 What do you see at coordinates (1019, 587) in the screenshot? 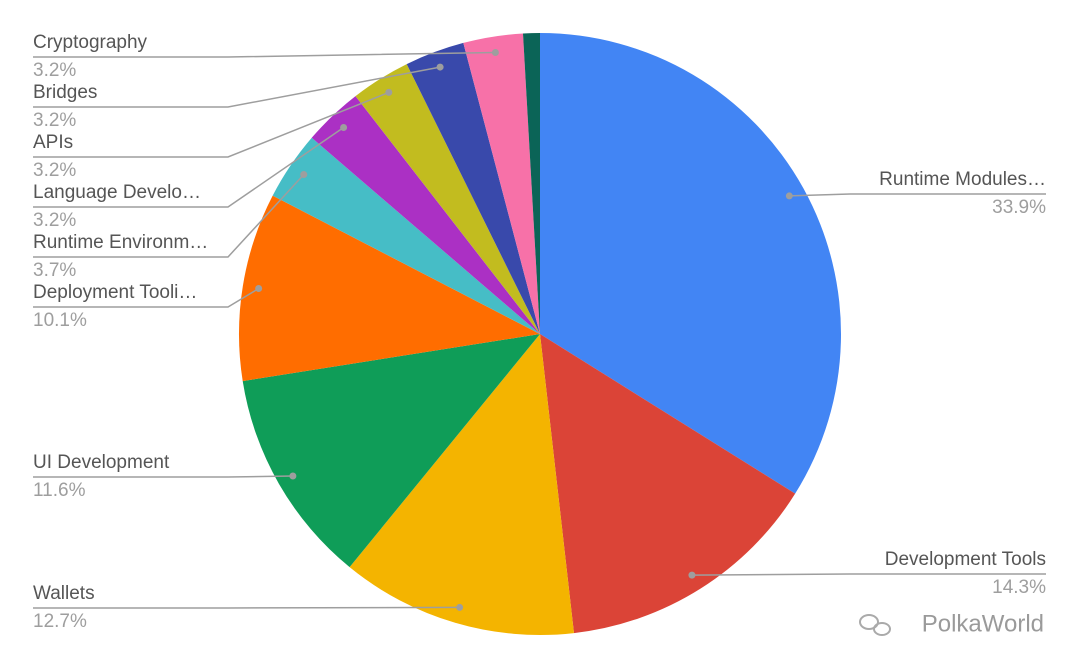
I see `slice-value-label: 14.3%` at bounding box center [1019, 587].